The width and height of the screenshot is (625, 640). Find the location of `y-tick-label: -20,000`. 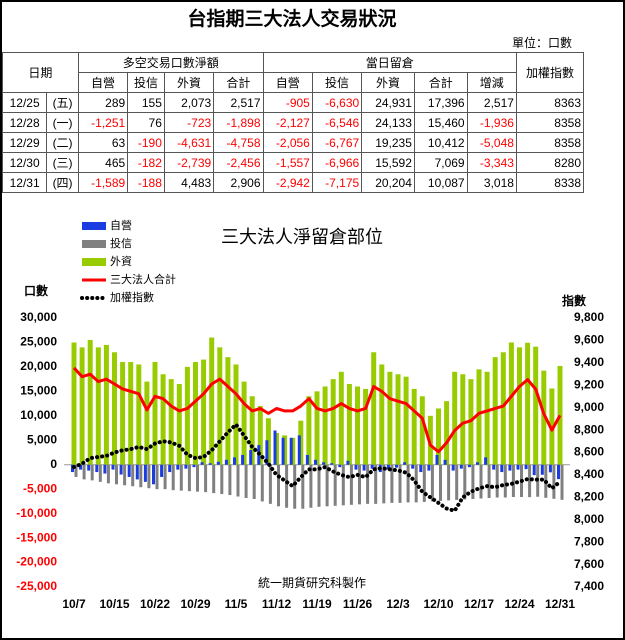

y-tick-label: -20,000 is located at coordinates (36, 562).